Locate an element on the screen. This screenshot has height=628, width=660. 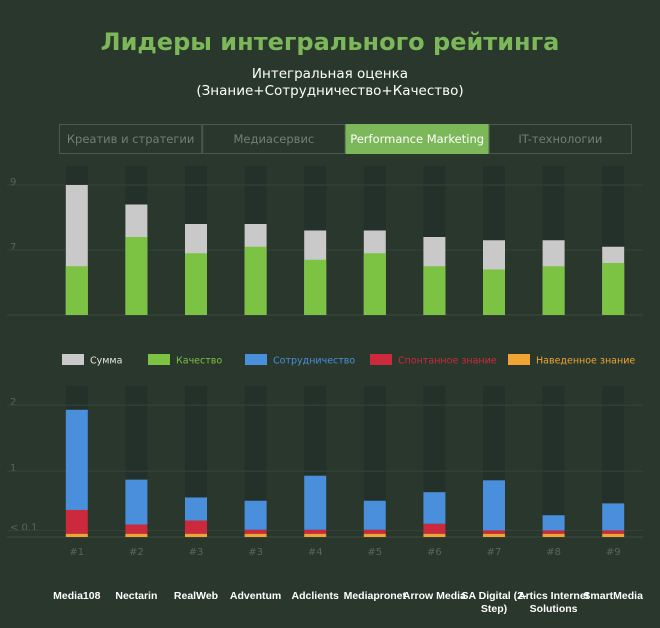
tab-label: IT-технологии is located at coordinates (560, 139).